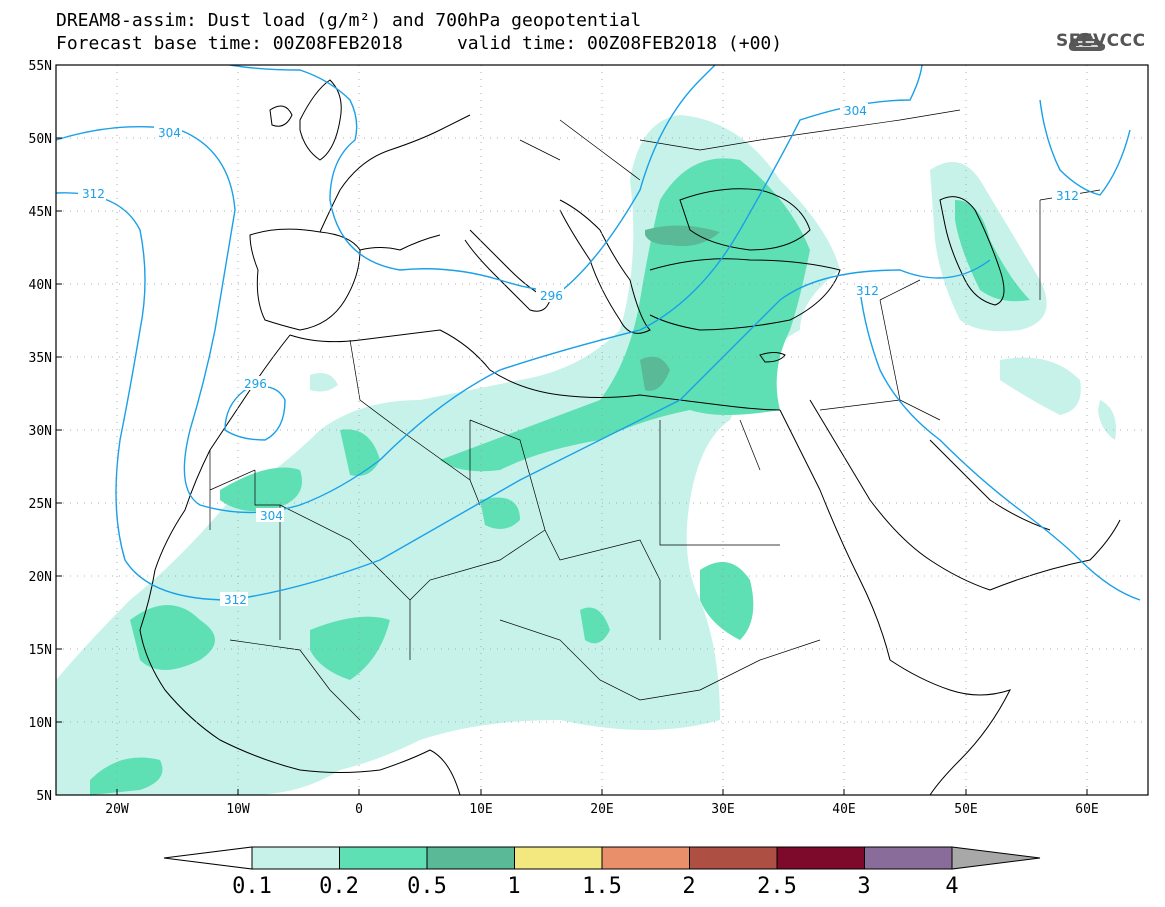 Image resolution: width=1165 pixels, height=907 pixels. Describe the element at coordinates (40, 577) in the screenshot. I see `lat-label: 20N` at that location.